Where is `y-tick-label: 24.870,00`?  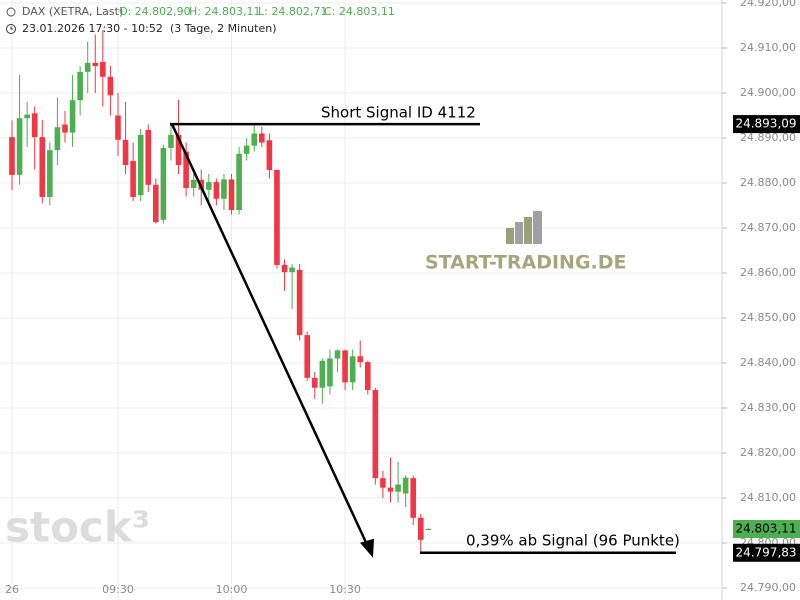 y-tick-label: 24.870,00 is located at coordinates (768, 227).